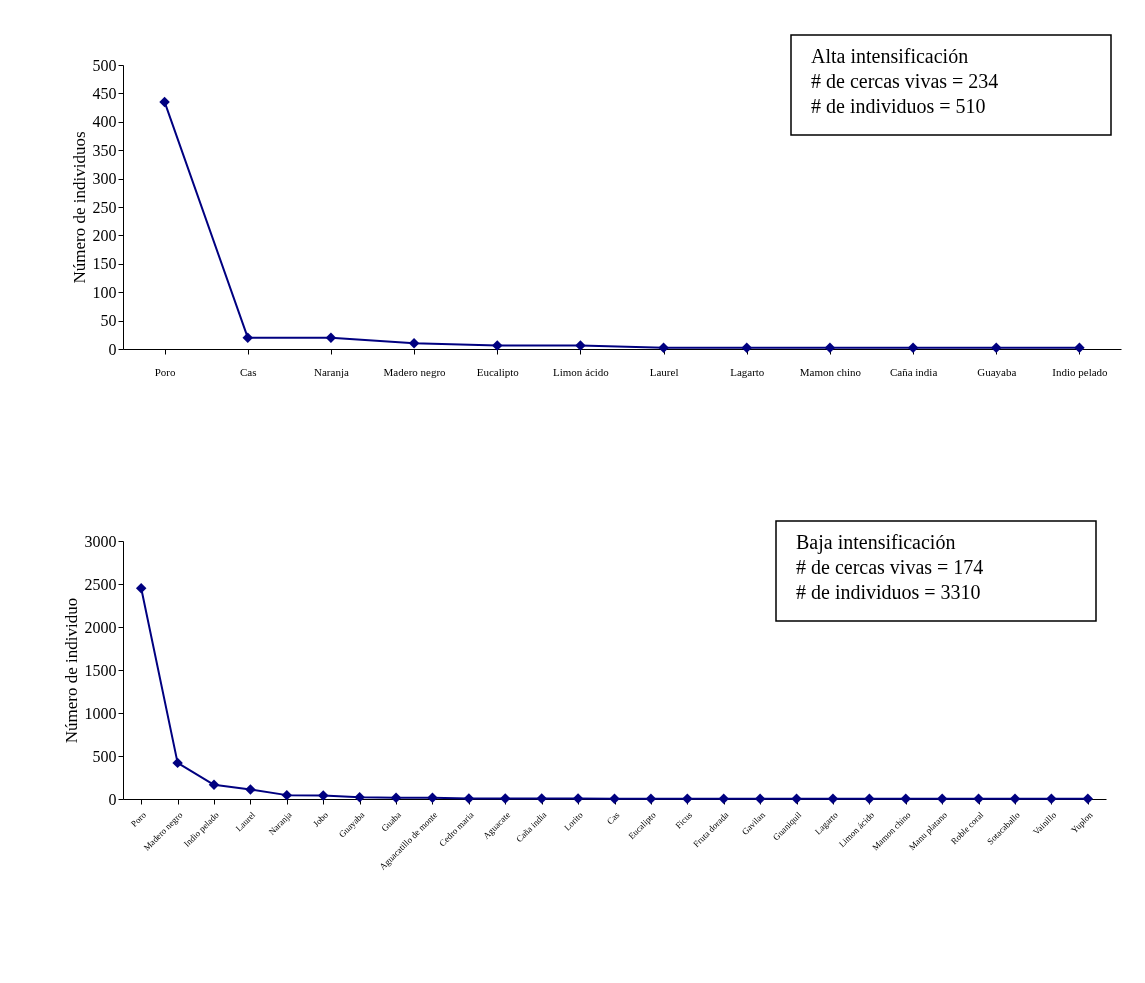 The height and width of the screenshot is (983, 1145). I want to click on y-tick-label: 200, so click(104, 235).